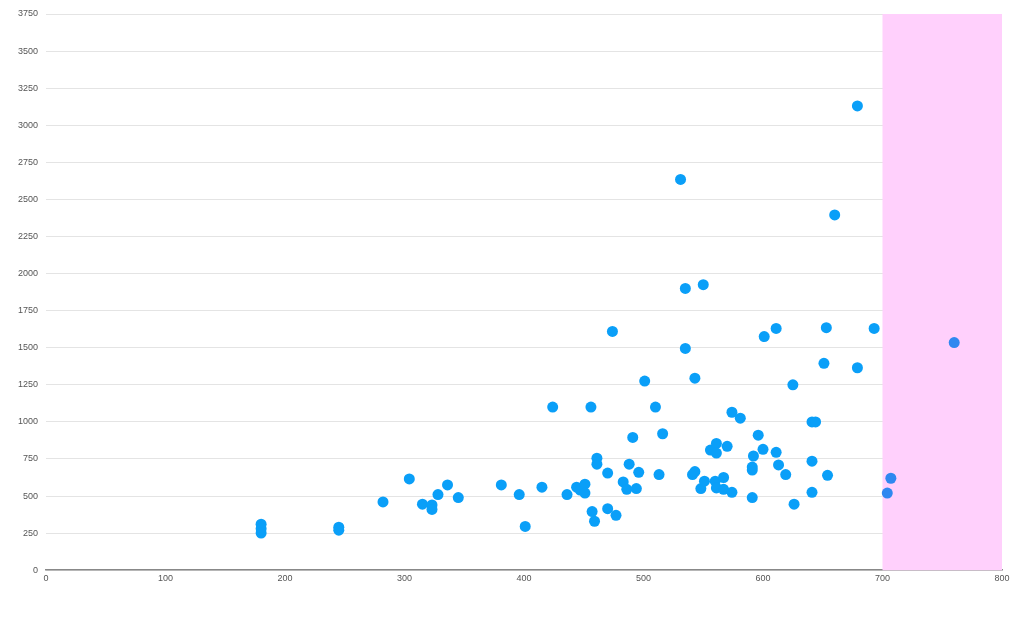 Image resolution: width=1024 pixels, height=617 pixels. Describe the element at coordinates (30, 532) in the screenshot. I see `y-tick-label: 250` at that location.